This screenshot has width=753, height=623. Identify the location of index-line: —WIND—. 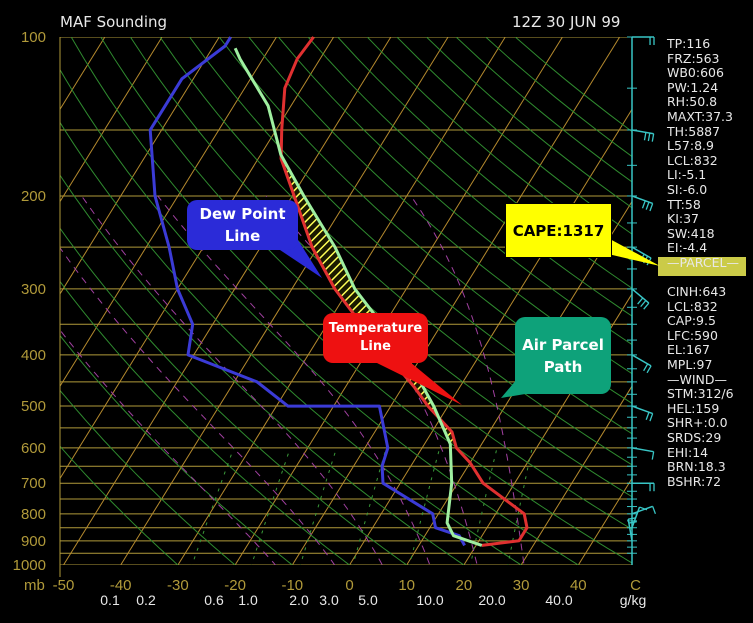
(697, 379).